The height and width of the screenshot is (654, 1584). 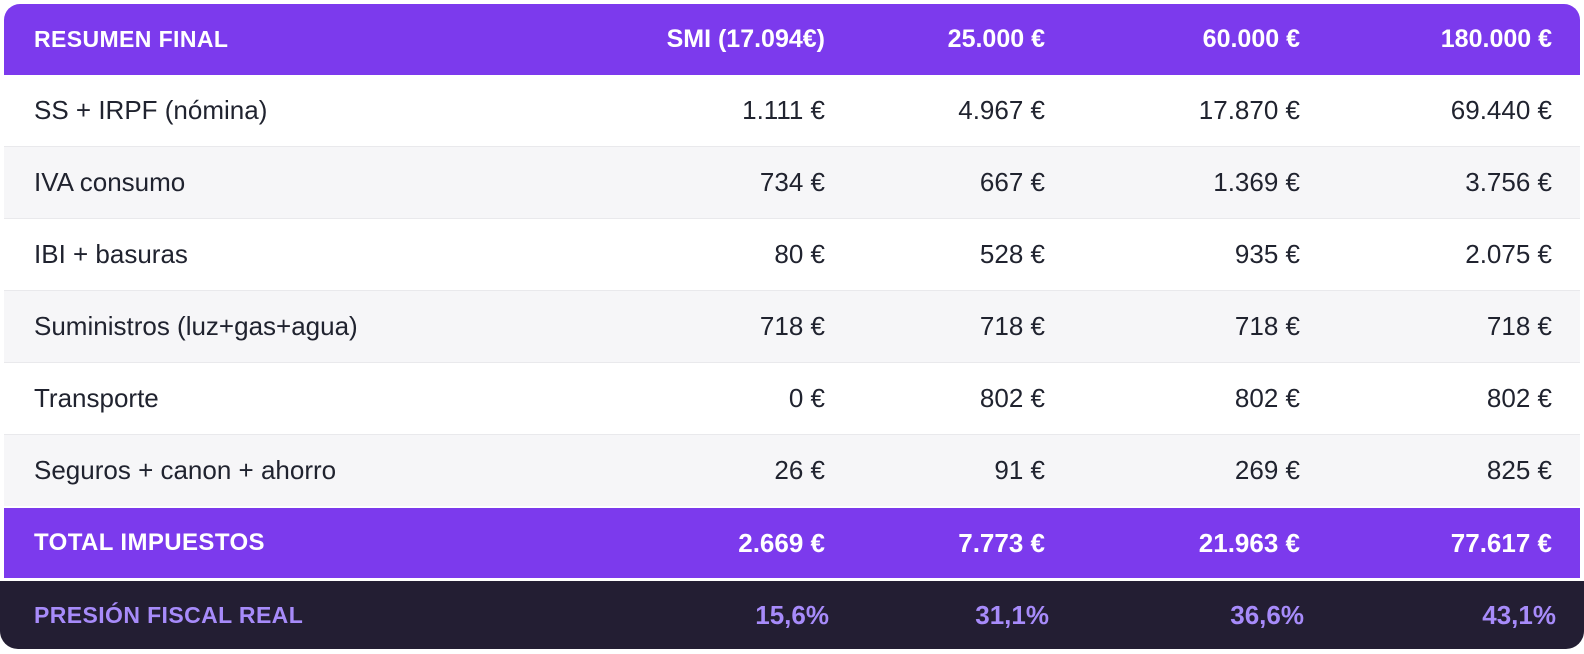 I want to click on row-value: 1.111 €, so click(x=783, y=110).